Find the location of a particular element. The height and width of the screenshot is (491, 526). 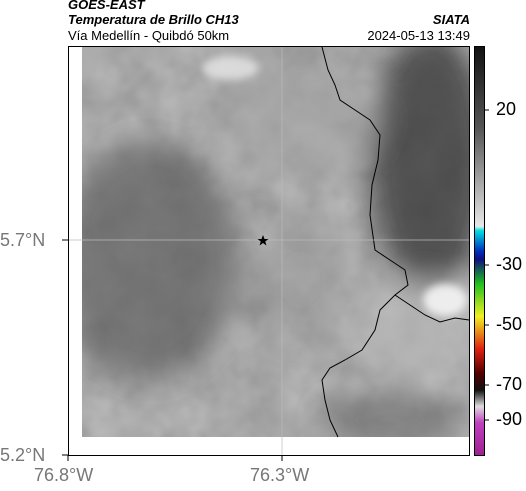

location-marker is located at coordinates (263, 240).